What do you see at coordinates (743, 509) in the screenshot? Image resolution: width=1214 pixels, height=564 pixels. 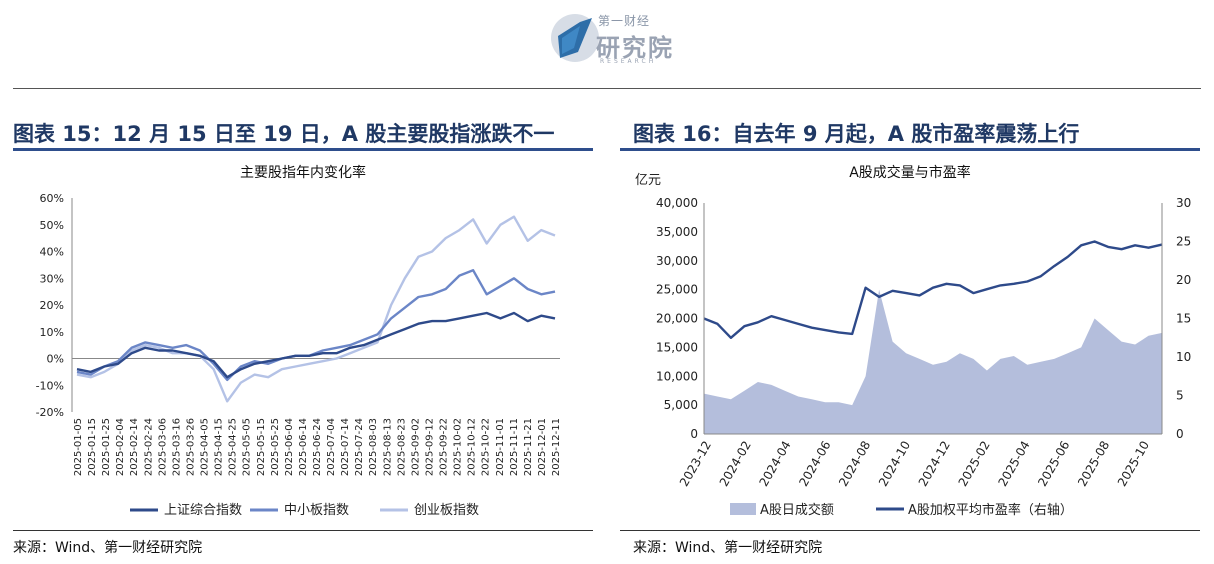 I see `legend-swatch-volume` at bounding box center [743, 509].